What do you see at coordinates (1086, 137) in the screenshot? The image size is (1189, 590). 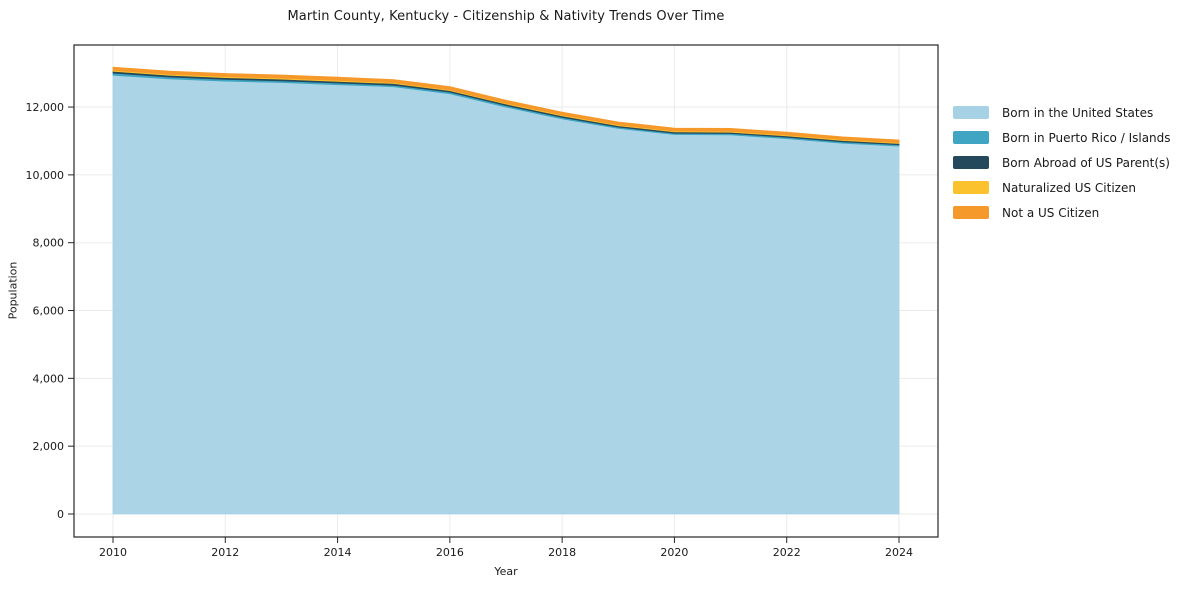 I see `legend-label: Born in Puerto Rico / Islands` at bounding box center [1086, 137].